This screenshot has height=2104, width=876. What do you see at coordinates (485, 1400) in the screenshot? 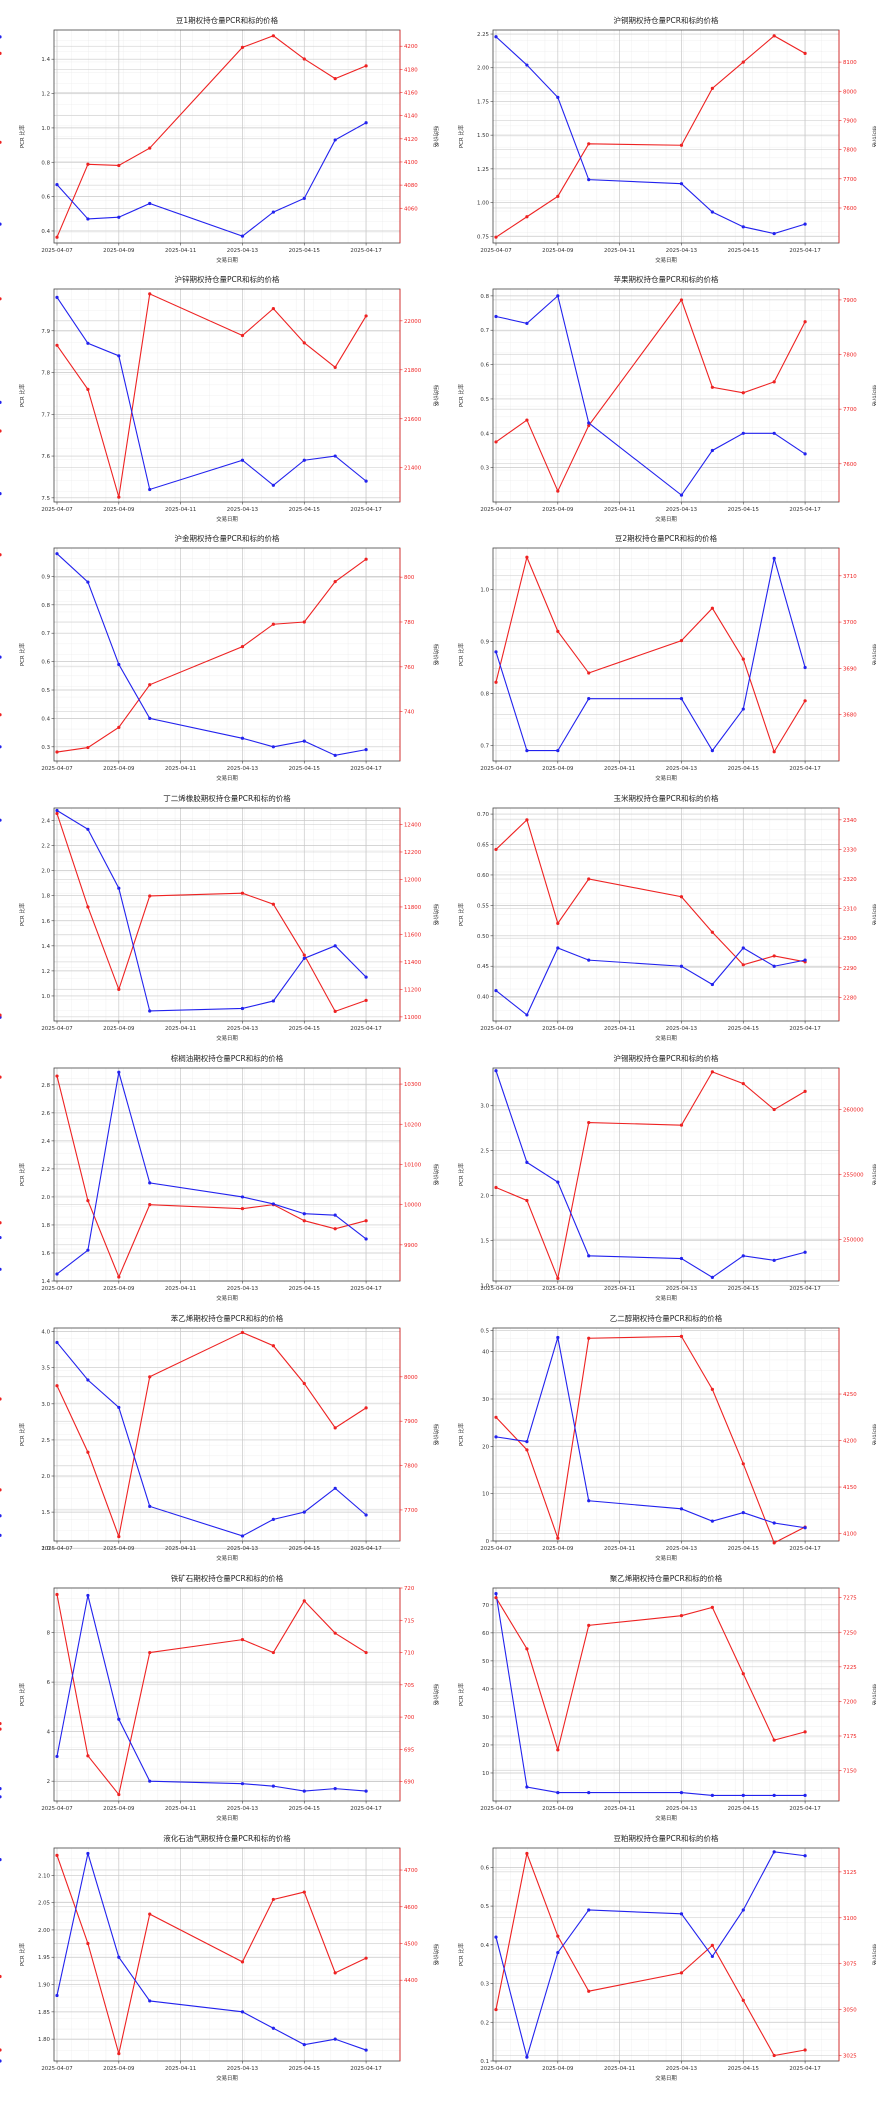
I see `y-tick-label: 30` at bounding box center [485, 1400].